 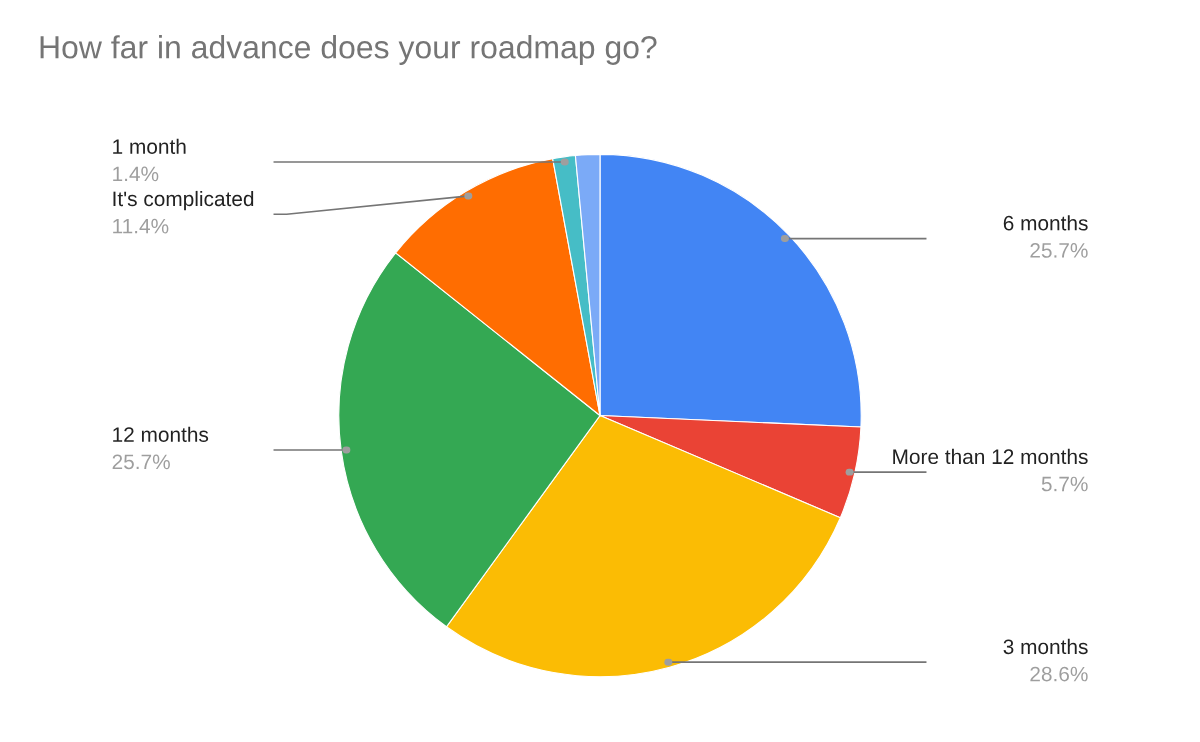 I want to click on data-label: 1.4%, so click(x=136, y=174).